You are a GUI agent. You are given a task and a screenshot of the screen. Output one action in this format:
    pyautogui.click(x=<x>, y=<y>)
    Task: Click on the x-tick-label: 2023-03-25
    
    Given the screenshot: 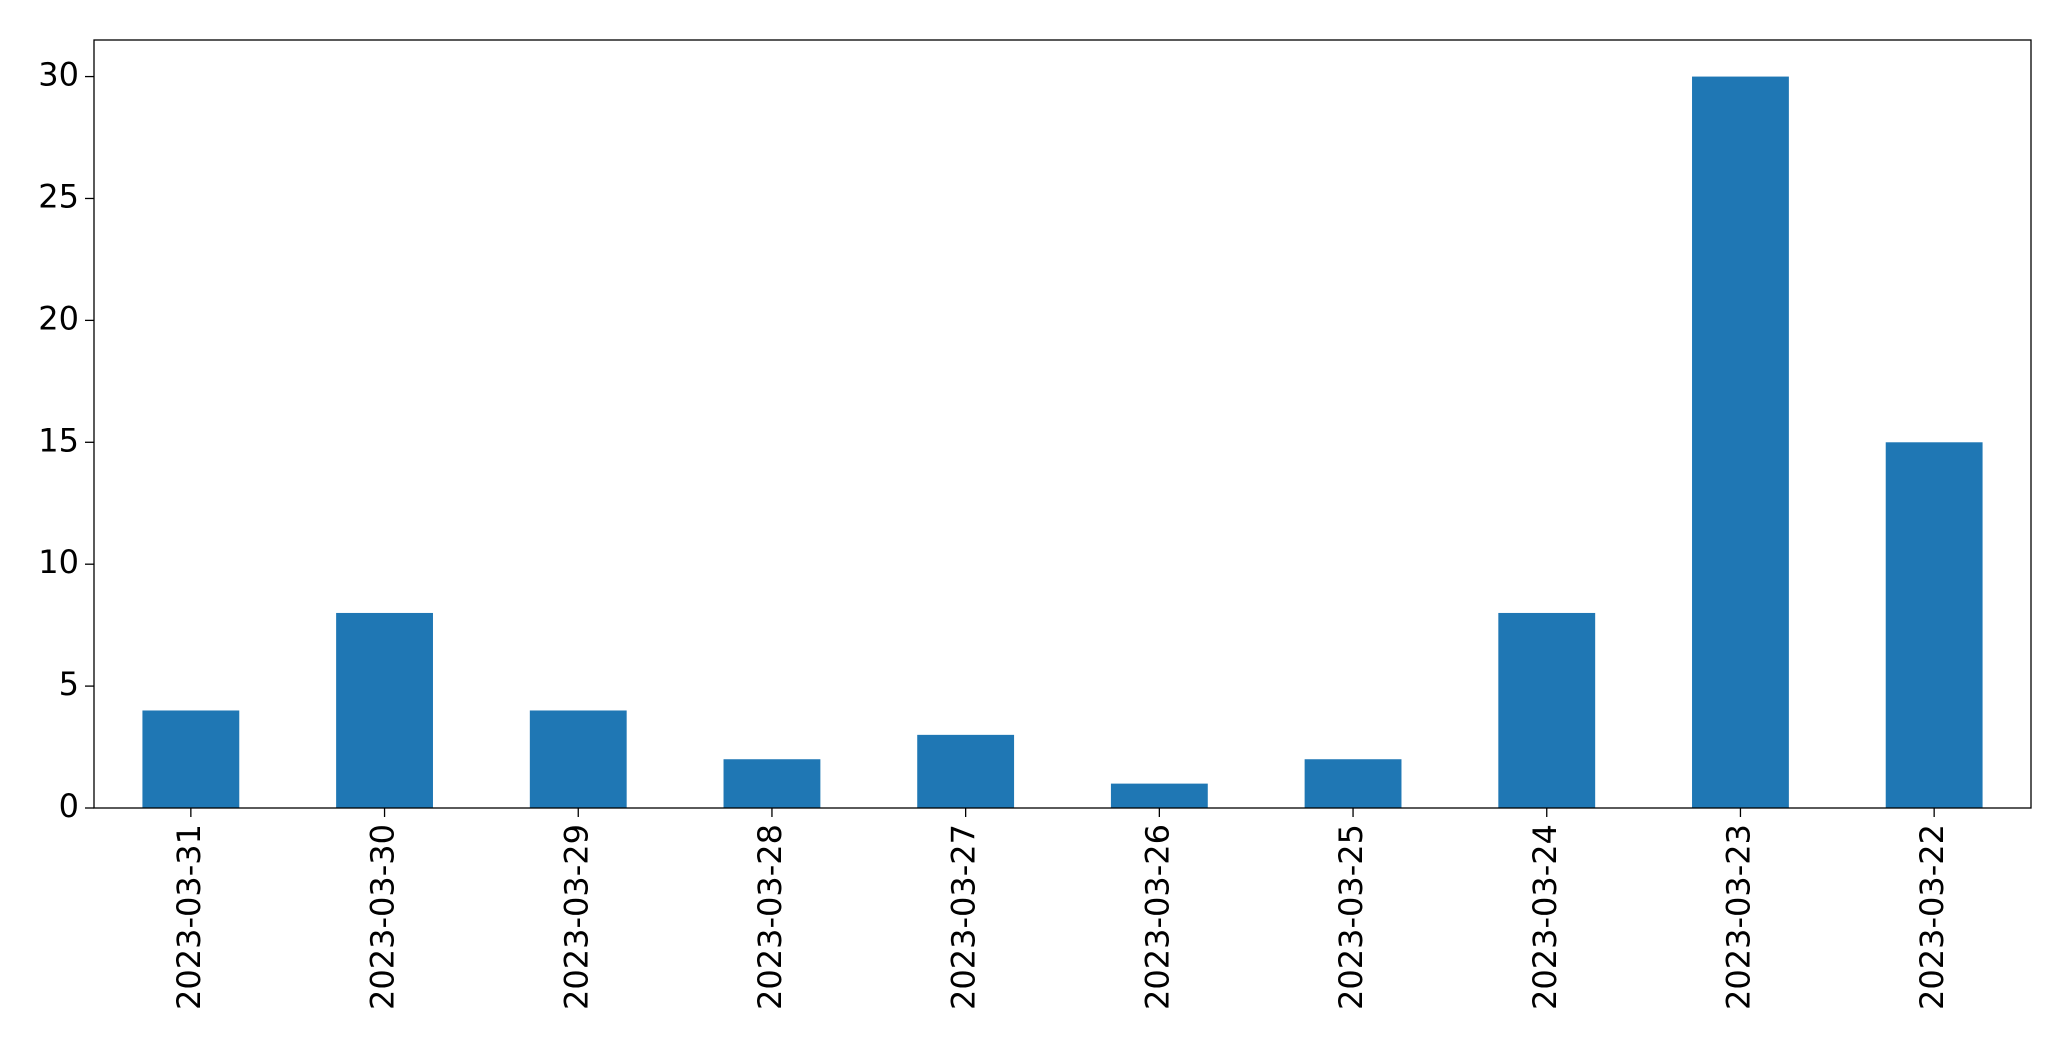 What is the action you would take?
    pyautogui.click(x=1351, y=917)
    